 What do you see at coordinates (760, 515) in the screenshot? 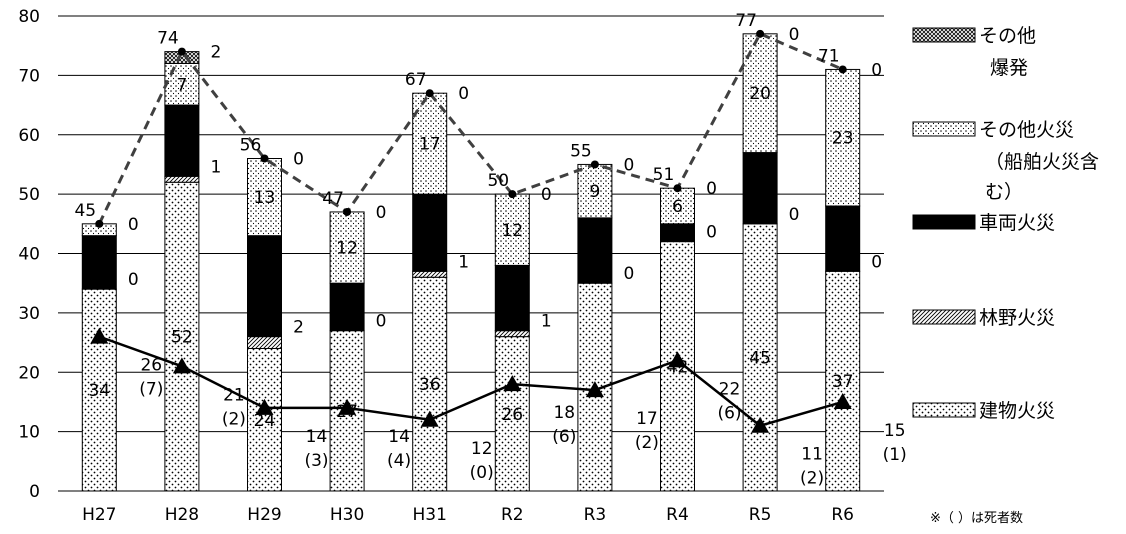
I see `x-tick-label: R5` at bounding box center [760, 515].